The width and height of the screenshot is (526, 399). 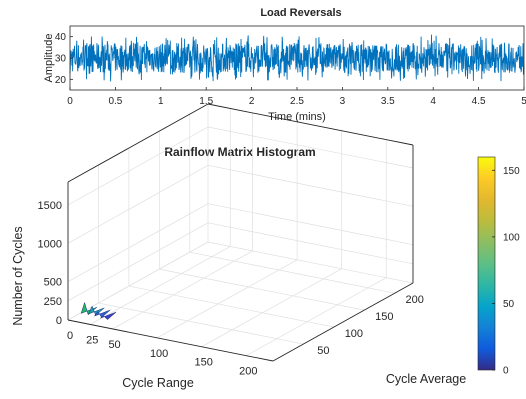 What do you see at coordinates (49, 58) in the screenshot?
I see `top-y-axis-label: Amplitude` at bounding box center [49, 58].